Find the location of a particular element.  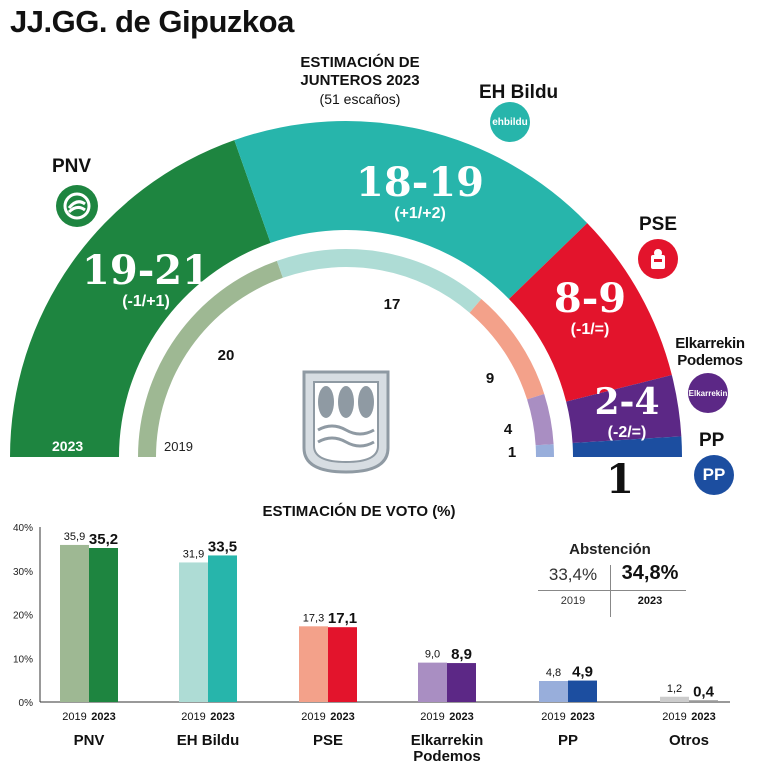

seats-2023-change-1: (+1/+2) is located at coordinates (420, 213).